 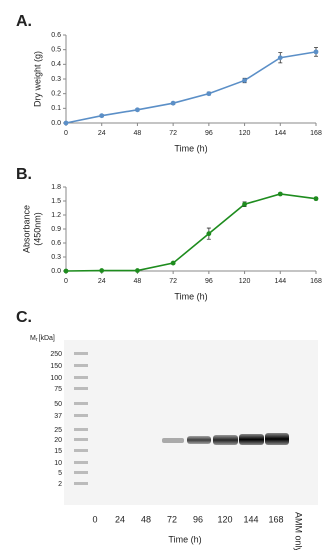 What do you see at coordinates (47, 338) in the screenshot?
I see `mr-unit: [kDa]` at bounding box center [47, 338].